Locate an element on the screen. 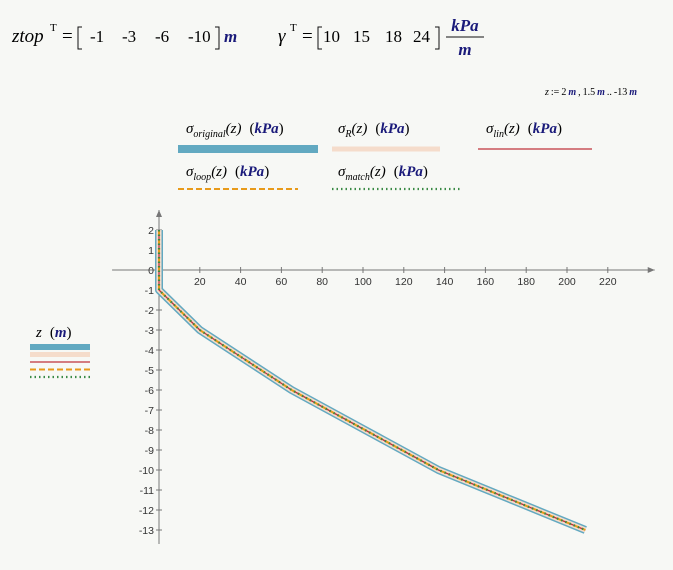 This screenshot has height=570, width=673. x-tick-label: 160 is located at coordinates (486, 282).